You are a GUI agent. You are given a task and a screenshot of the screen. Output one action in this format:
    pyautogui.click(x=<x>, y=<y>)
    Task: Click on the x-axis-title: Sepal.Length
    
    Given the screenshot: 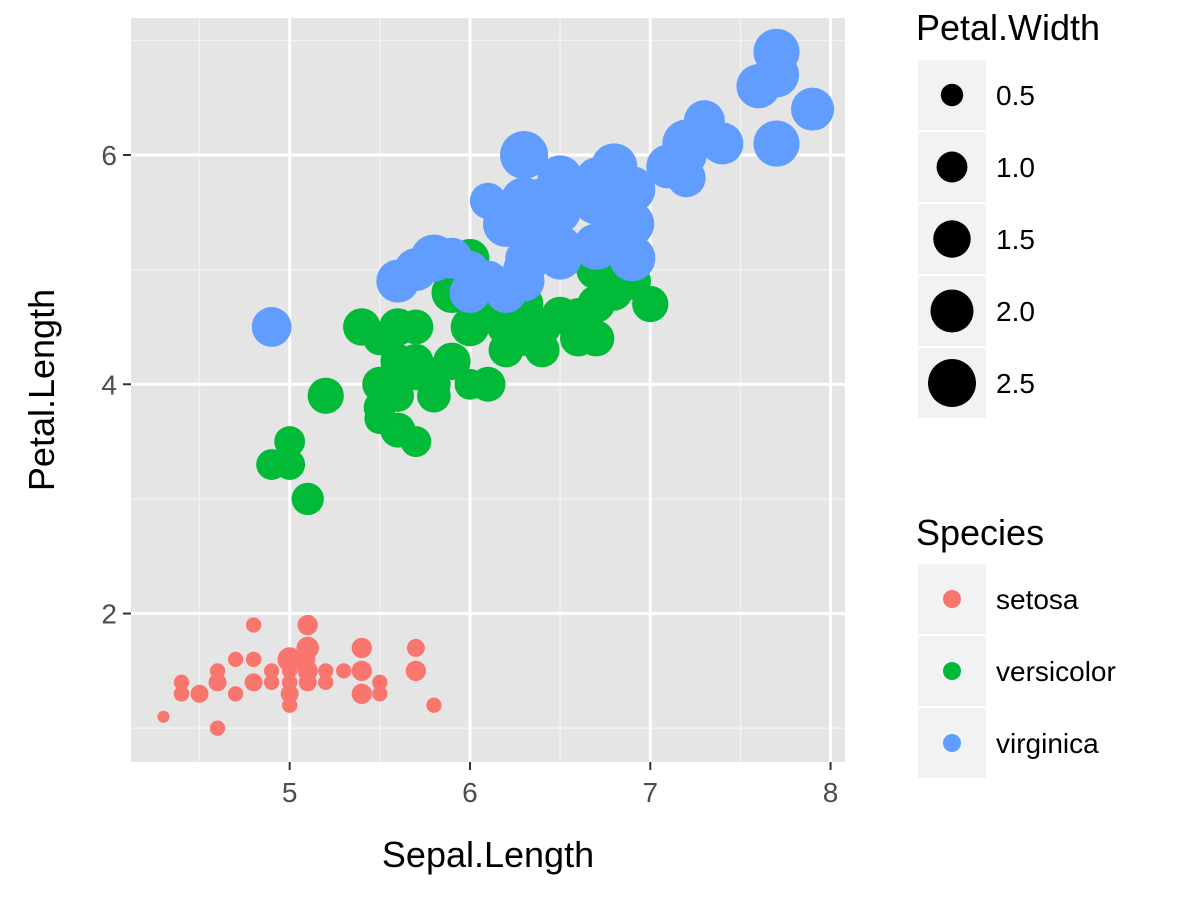 What is the action you would take?
    pyautogui.click(x=488, y=854)
    